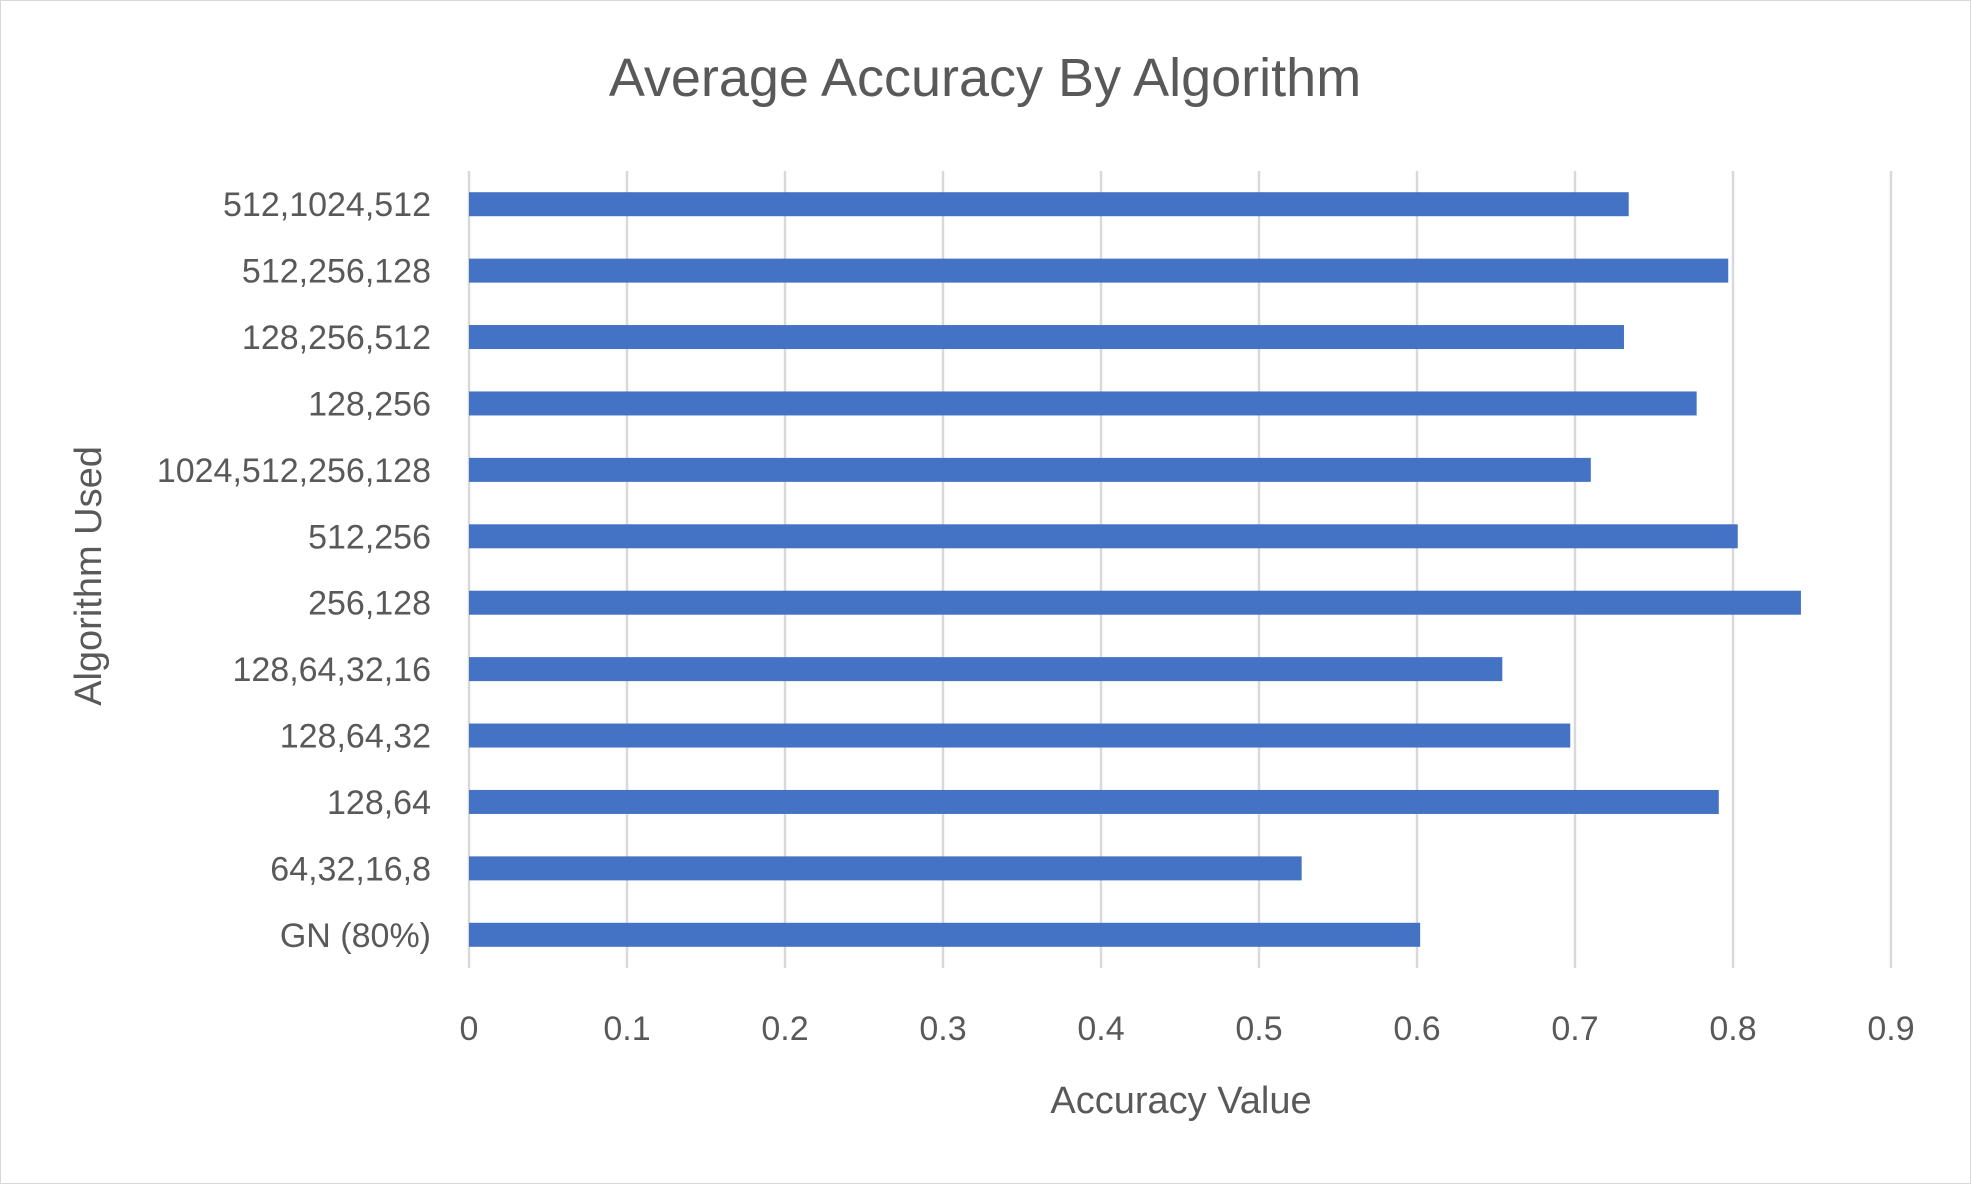  What do you see at coordinates (1732, 1029) in the screenshot?
I see `x-tick-label: 0.8` at bounding box center [1732, 1029].